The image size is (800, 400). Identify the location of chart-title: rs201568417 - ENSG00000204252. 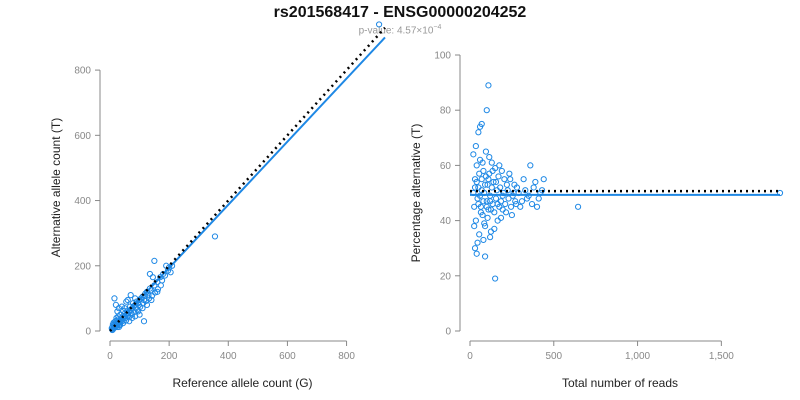
(400, 12).